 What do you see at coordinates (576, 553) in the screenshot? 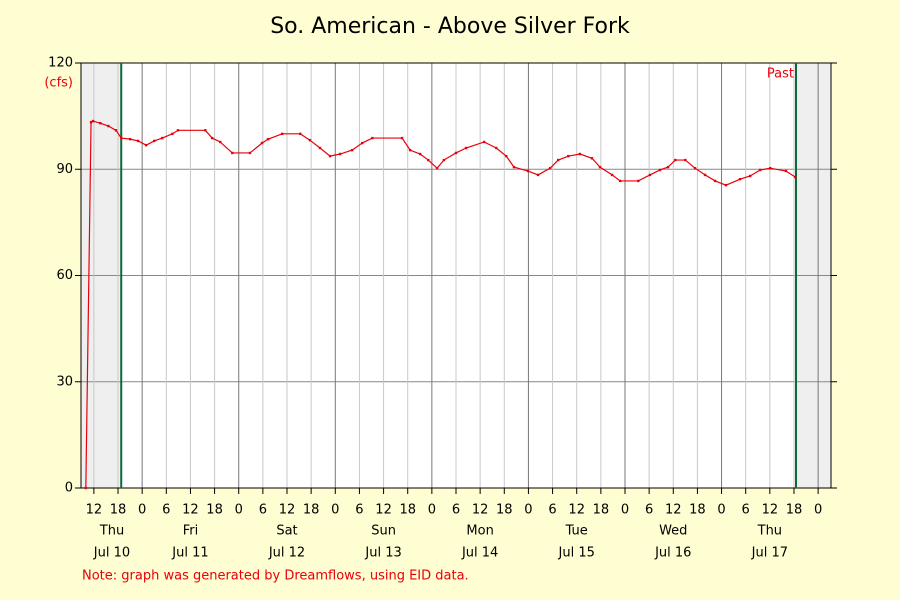
I see `date-label: Jul 15` at bounding box center [576, 553].